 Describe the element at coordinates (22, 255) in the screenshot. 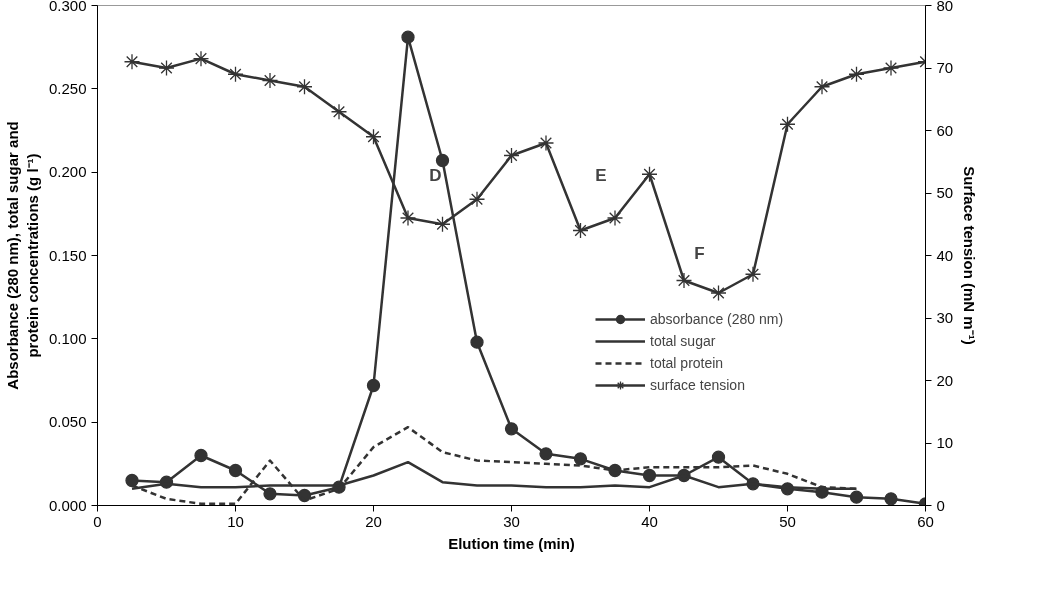

I see `y-axis-title: Absorbance (280 nm), total sugar and protein concentrations (g l⁻¹)` at that location.